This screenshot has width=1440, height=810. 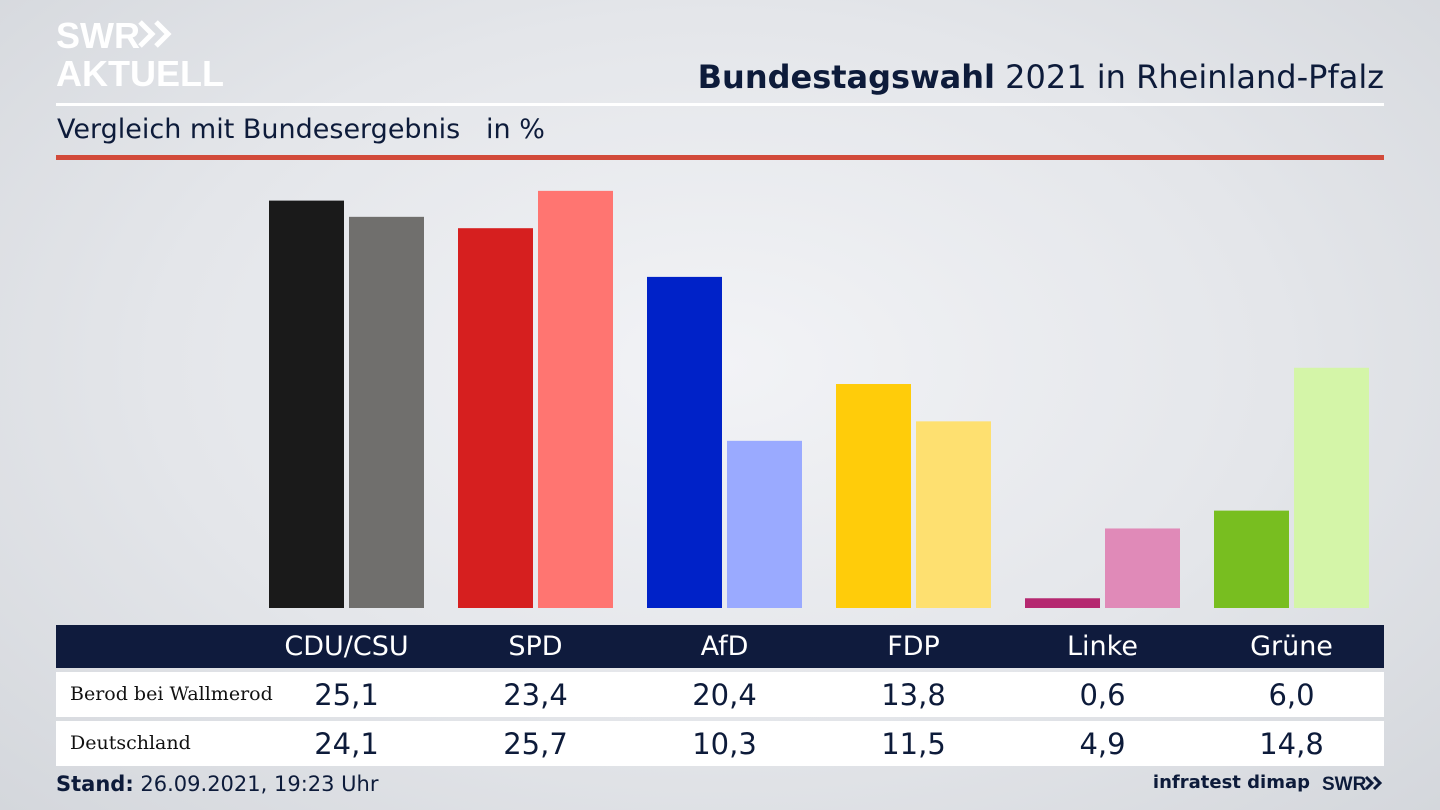 I want to click on value-cell: 25,1, so click(x=346, y=695).